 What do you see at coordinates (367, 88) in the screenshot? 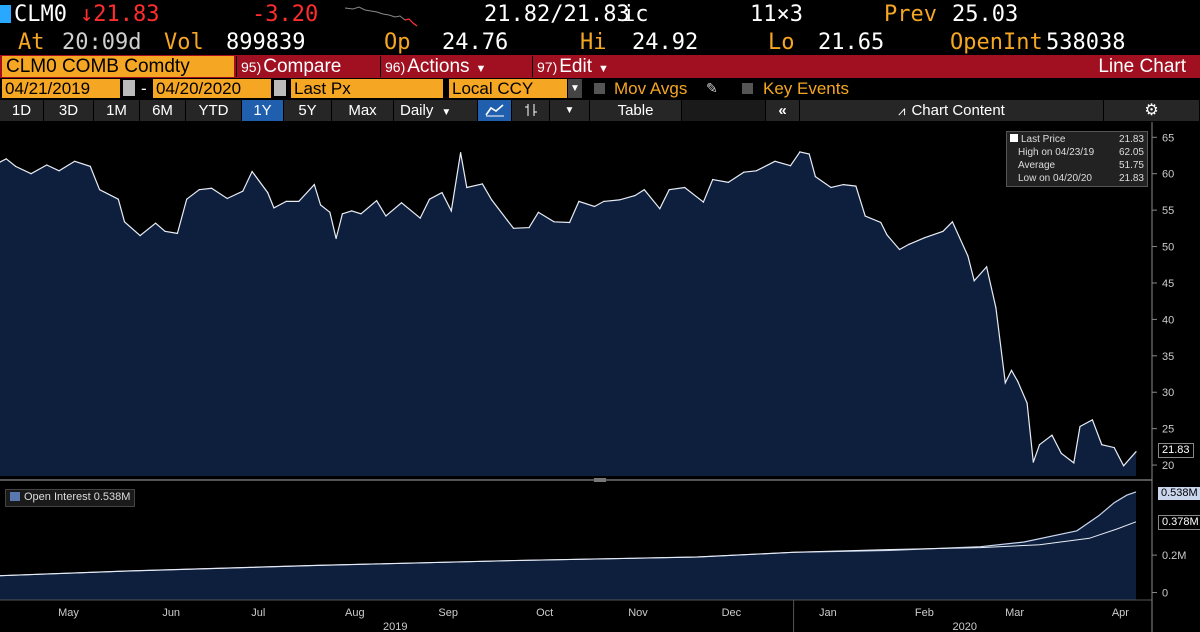
I see `field-selector: Last Px` at bounding box center [367, 88].